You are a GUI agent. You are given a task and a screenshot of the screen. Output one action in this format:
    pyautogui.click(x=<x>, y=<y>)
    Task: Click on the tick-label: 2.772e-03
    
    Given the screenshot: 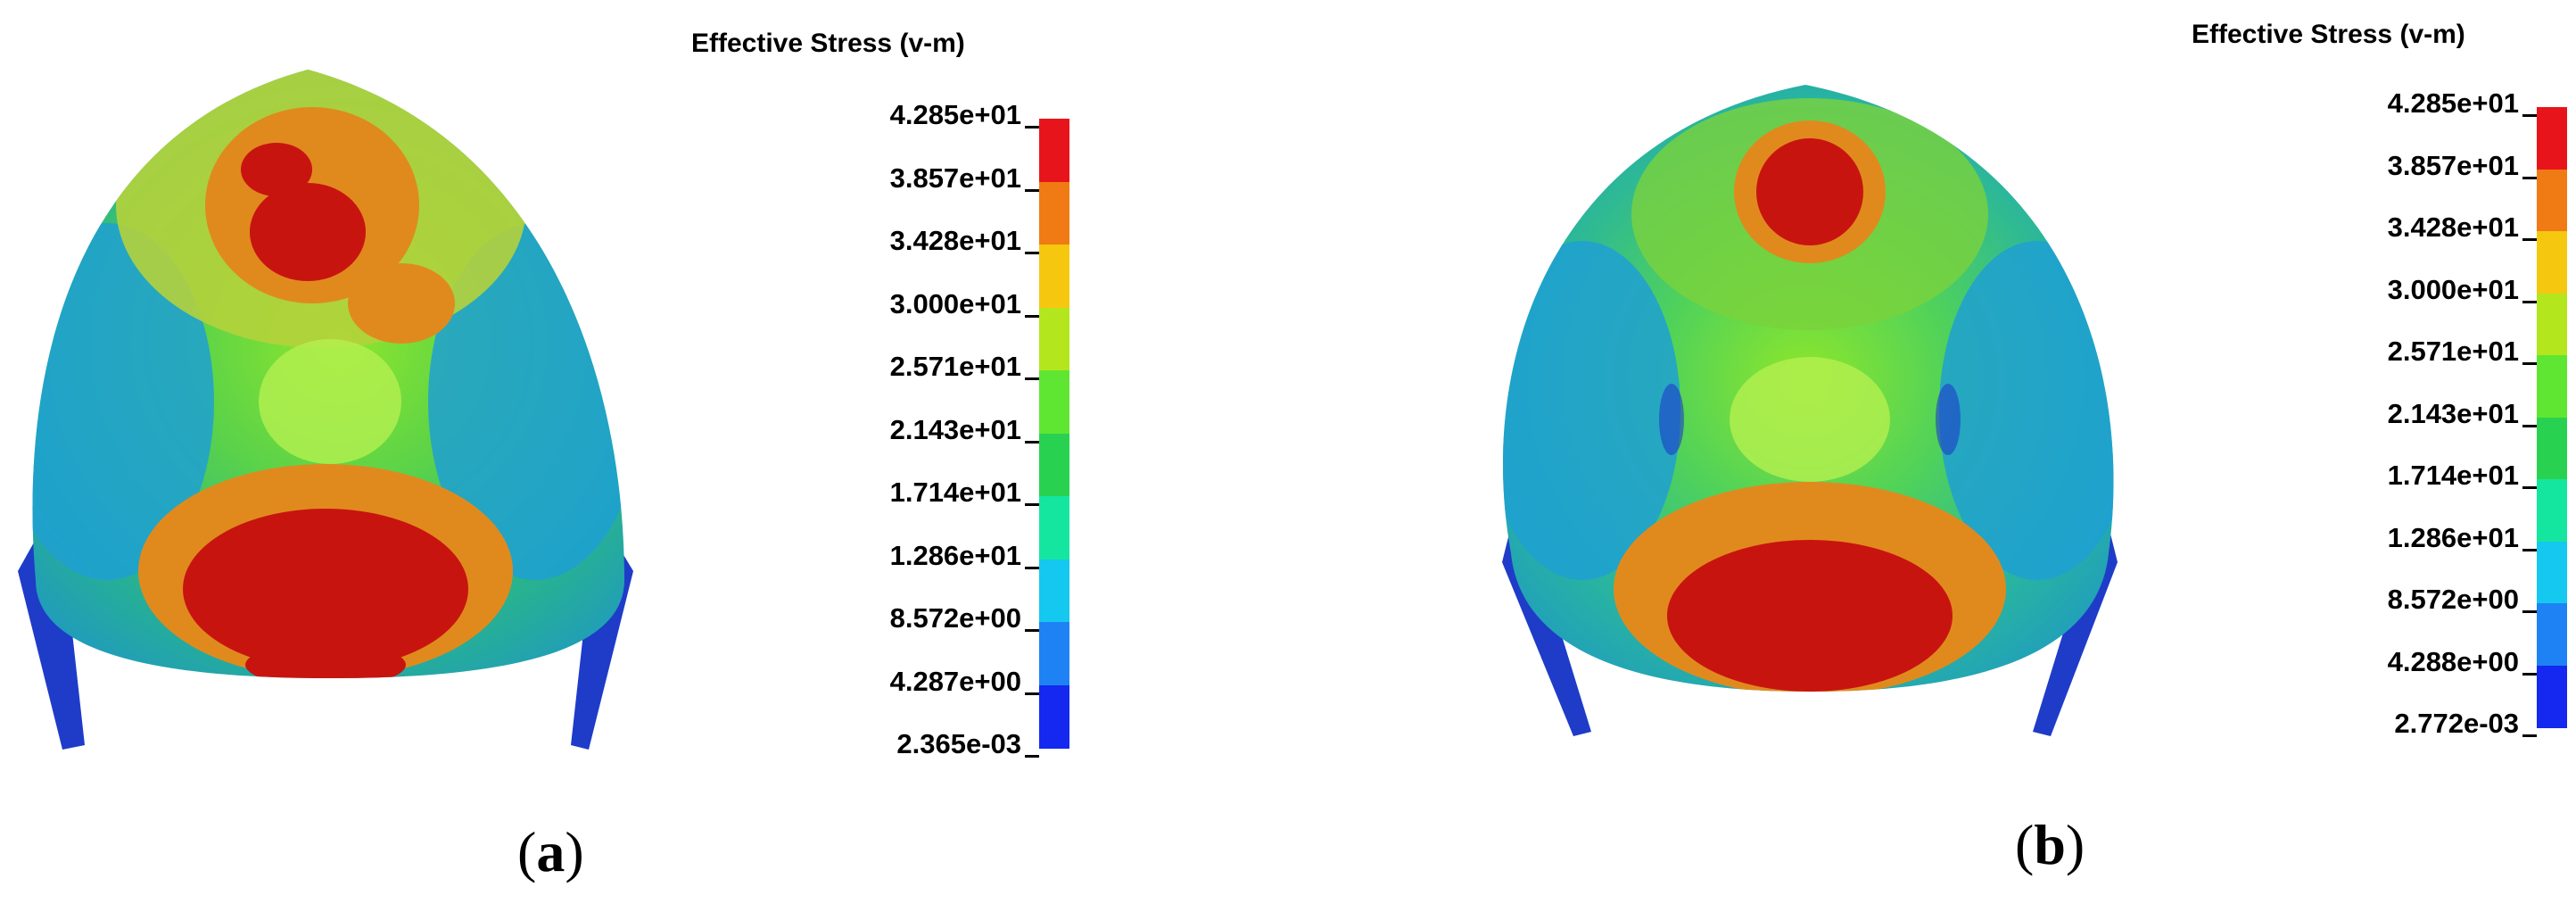 What is the action you would take?
    pyautogui.click(x=2456, y=723)
    